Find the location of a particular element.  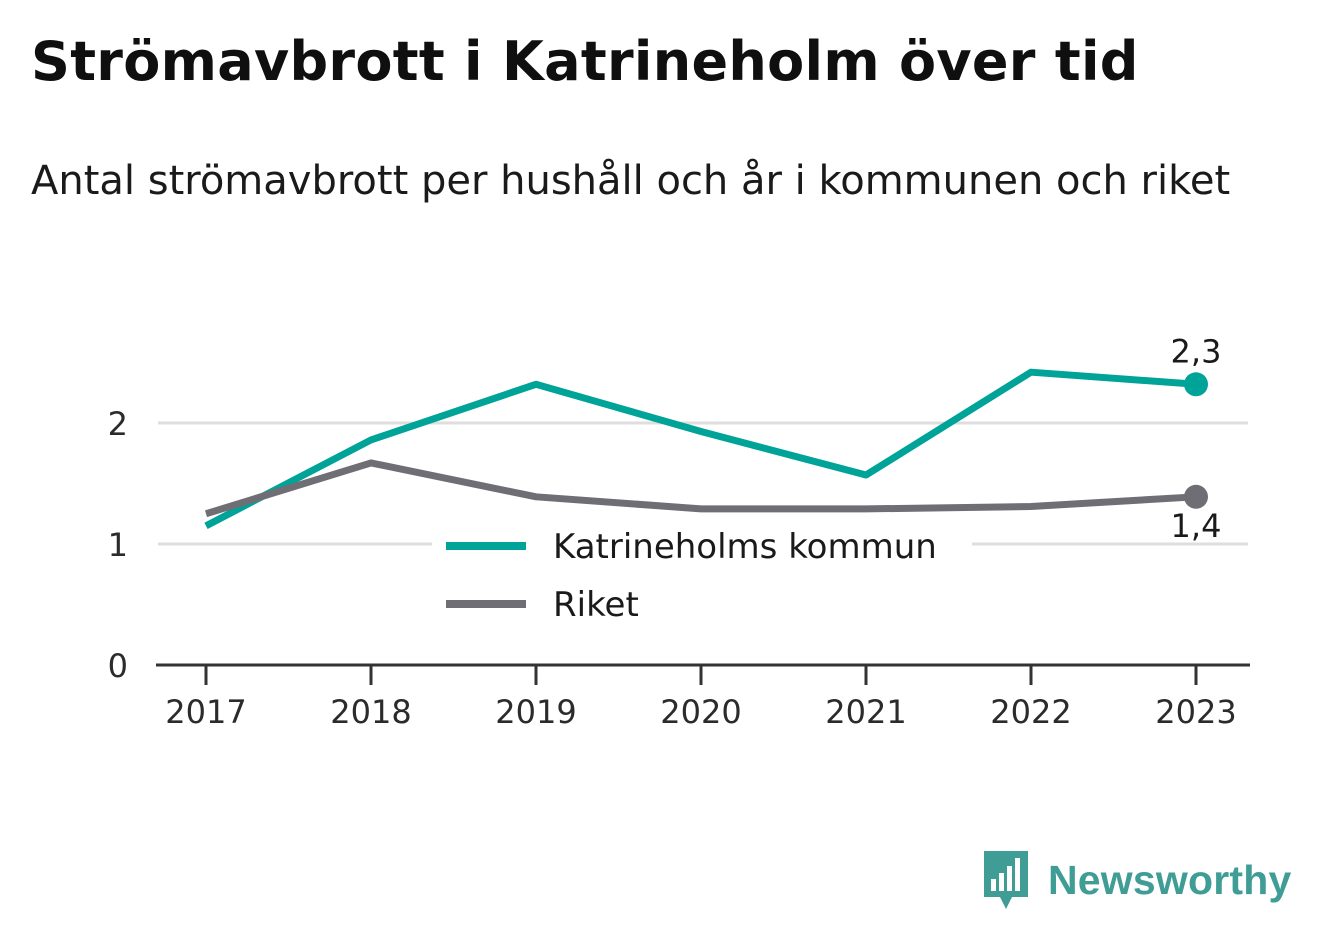

y-tick-label: 2 is located at coordinates (118, 424).